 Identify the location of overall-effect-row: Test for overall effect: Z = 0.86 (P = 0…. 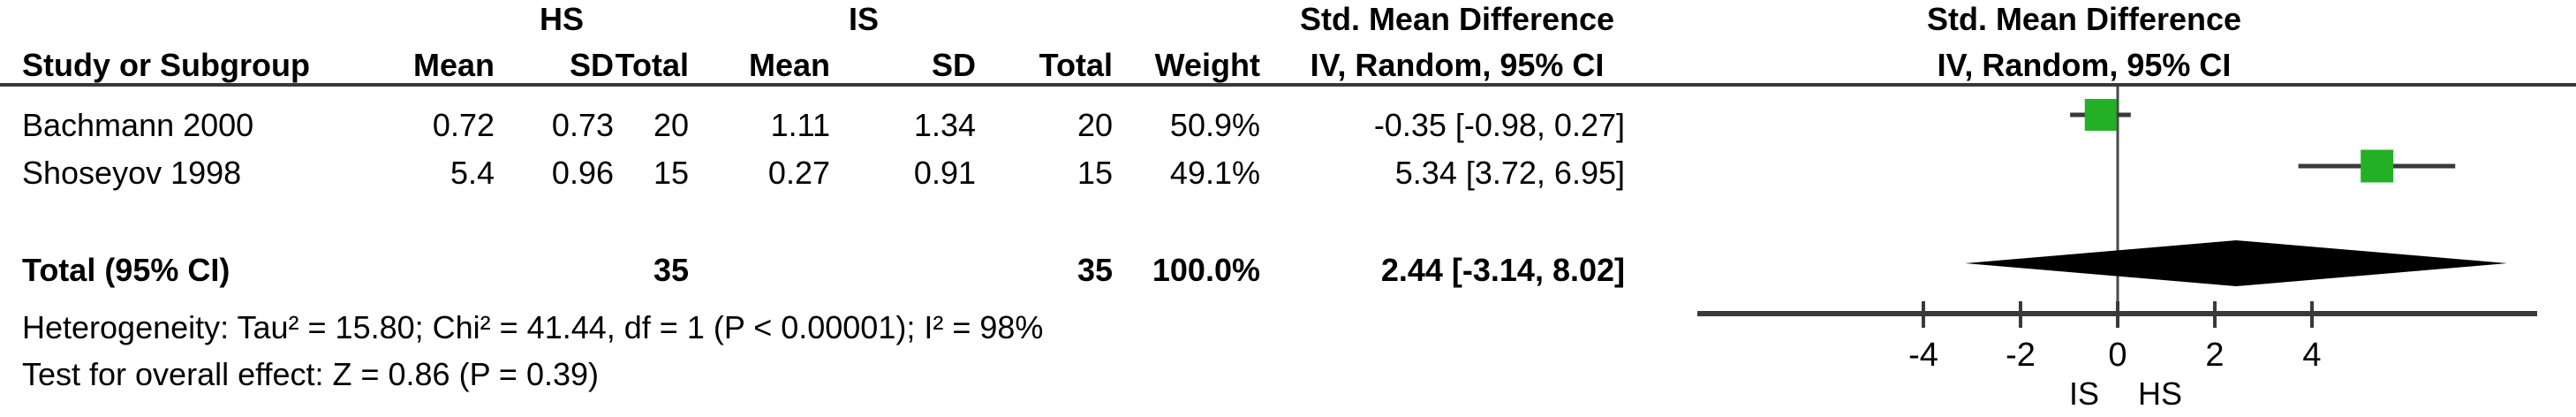
(1288, 377).